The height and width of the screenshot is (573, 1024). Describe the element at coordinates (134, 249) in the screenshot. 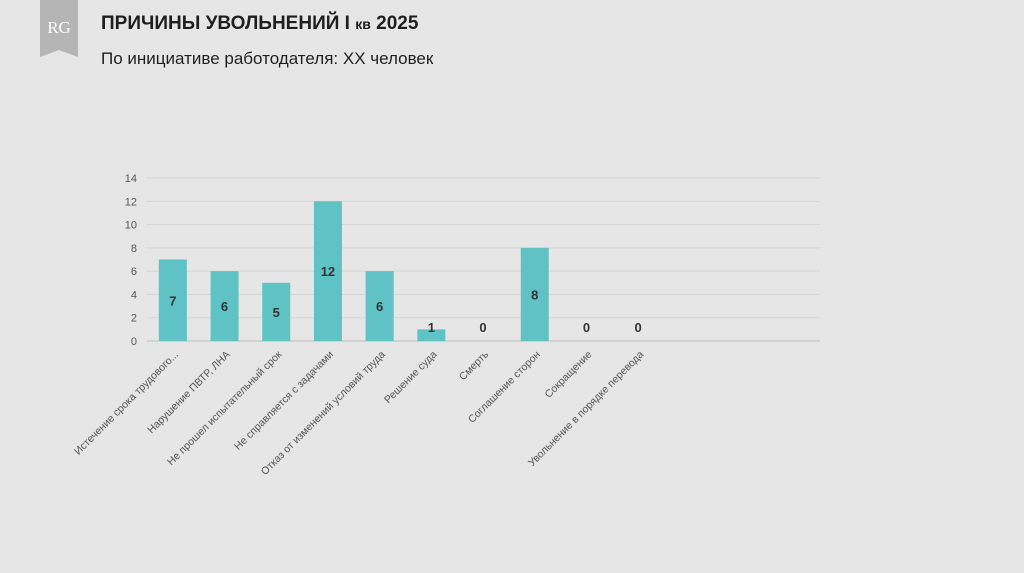

I see `y-tick-label: 8` at that location.